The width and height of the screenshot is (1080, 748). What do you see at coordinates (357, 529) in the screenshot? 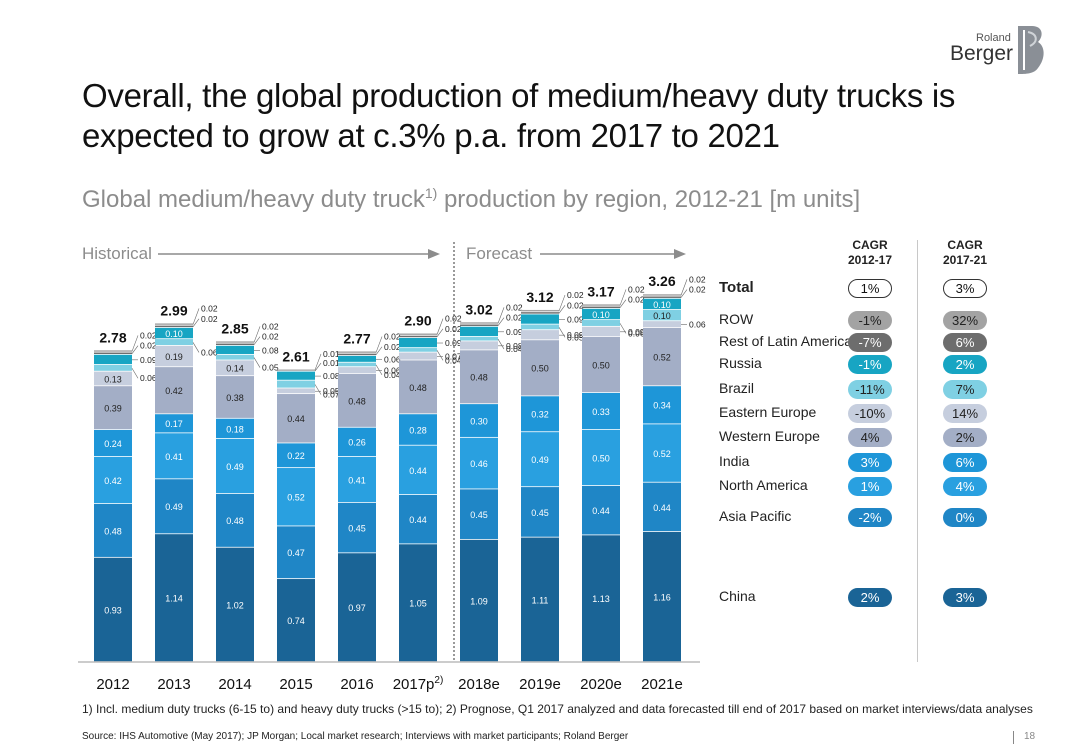
I see `data-label-asia-pacific-2016: 0.45` at bounding box center [357, 529].